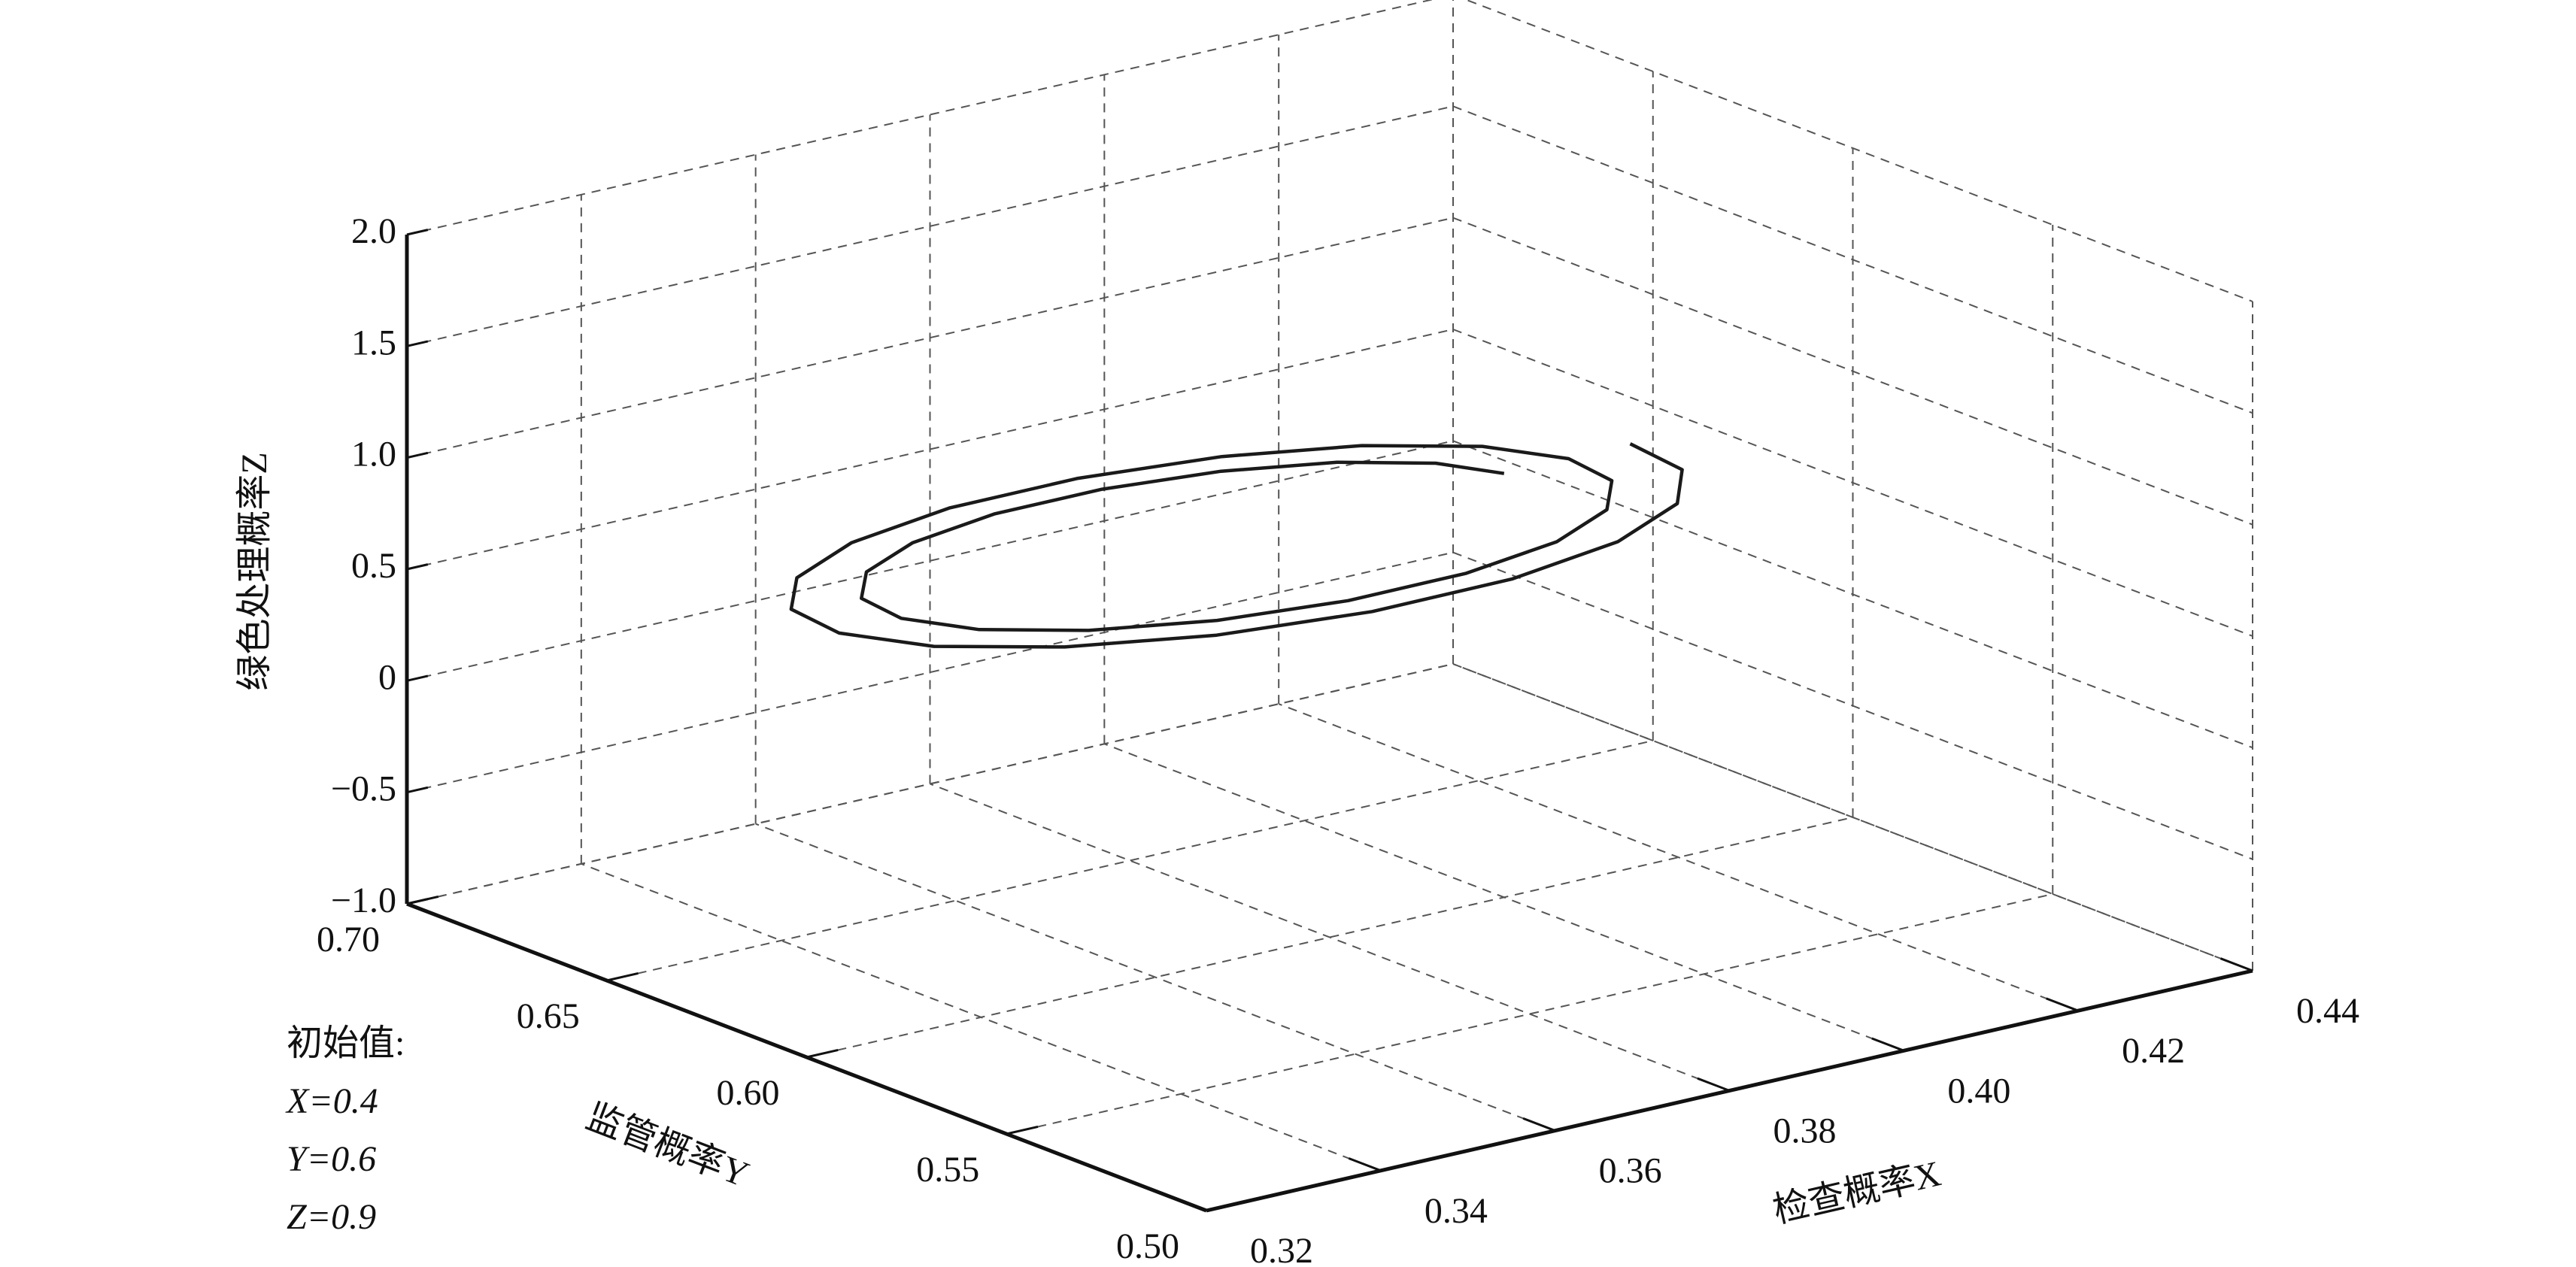 The width and height of the screenshot is (2576, 1267). Describe the element at coordinates (331, 1101) in the screenshot. I see `annotation: X=0.4` at that location.